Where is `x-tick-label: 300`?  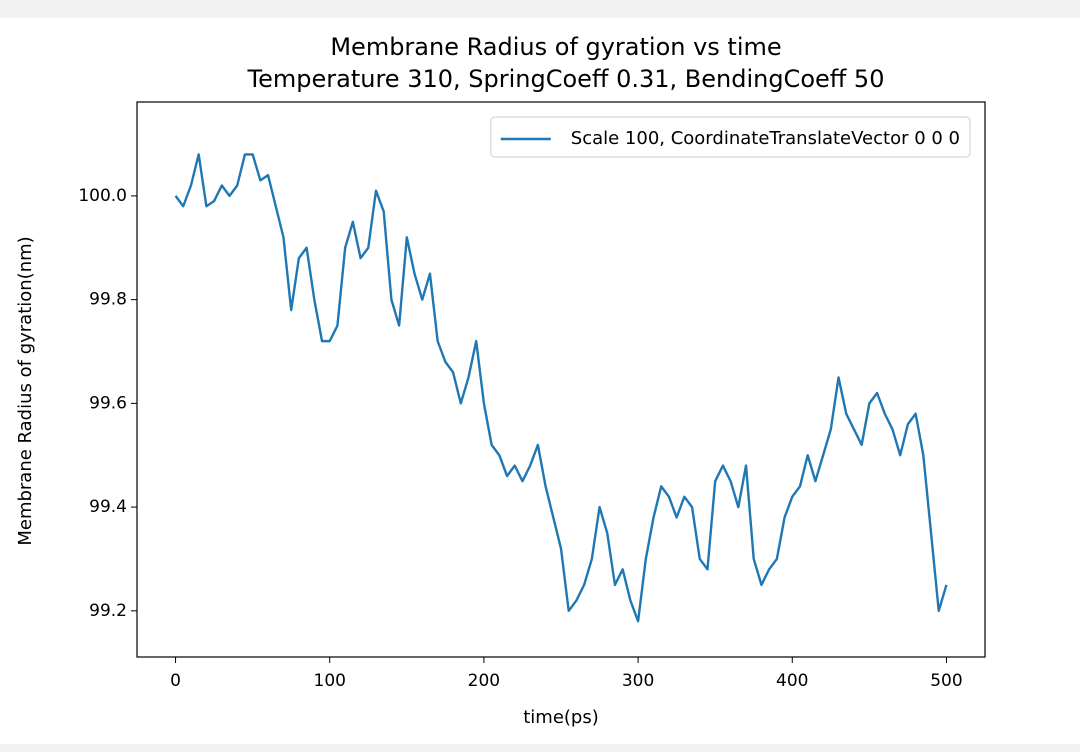
x-tick-label: 300 is located at coordinates (638, 681).